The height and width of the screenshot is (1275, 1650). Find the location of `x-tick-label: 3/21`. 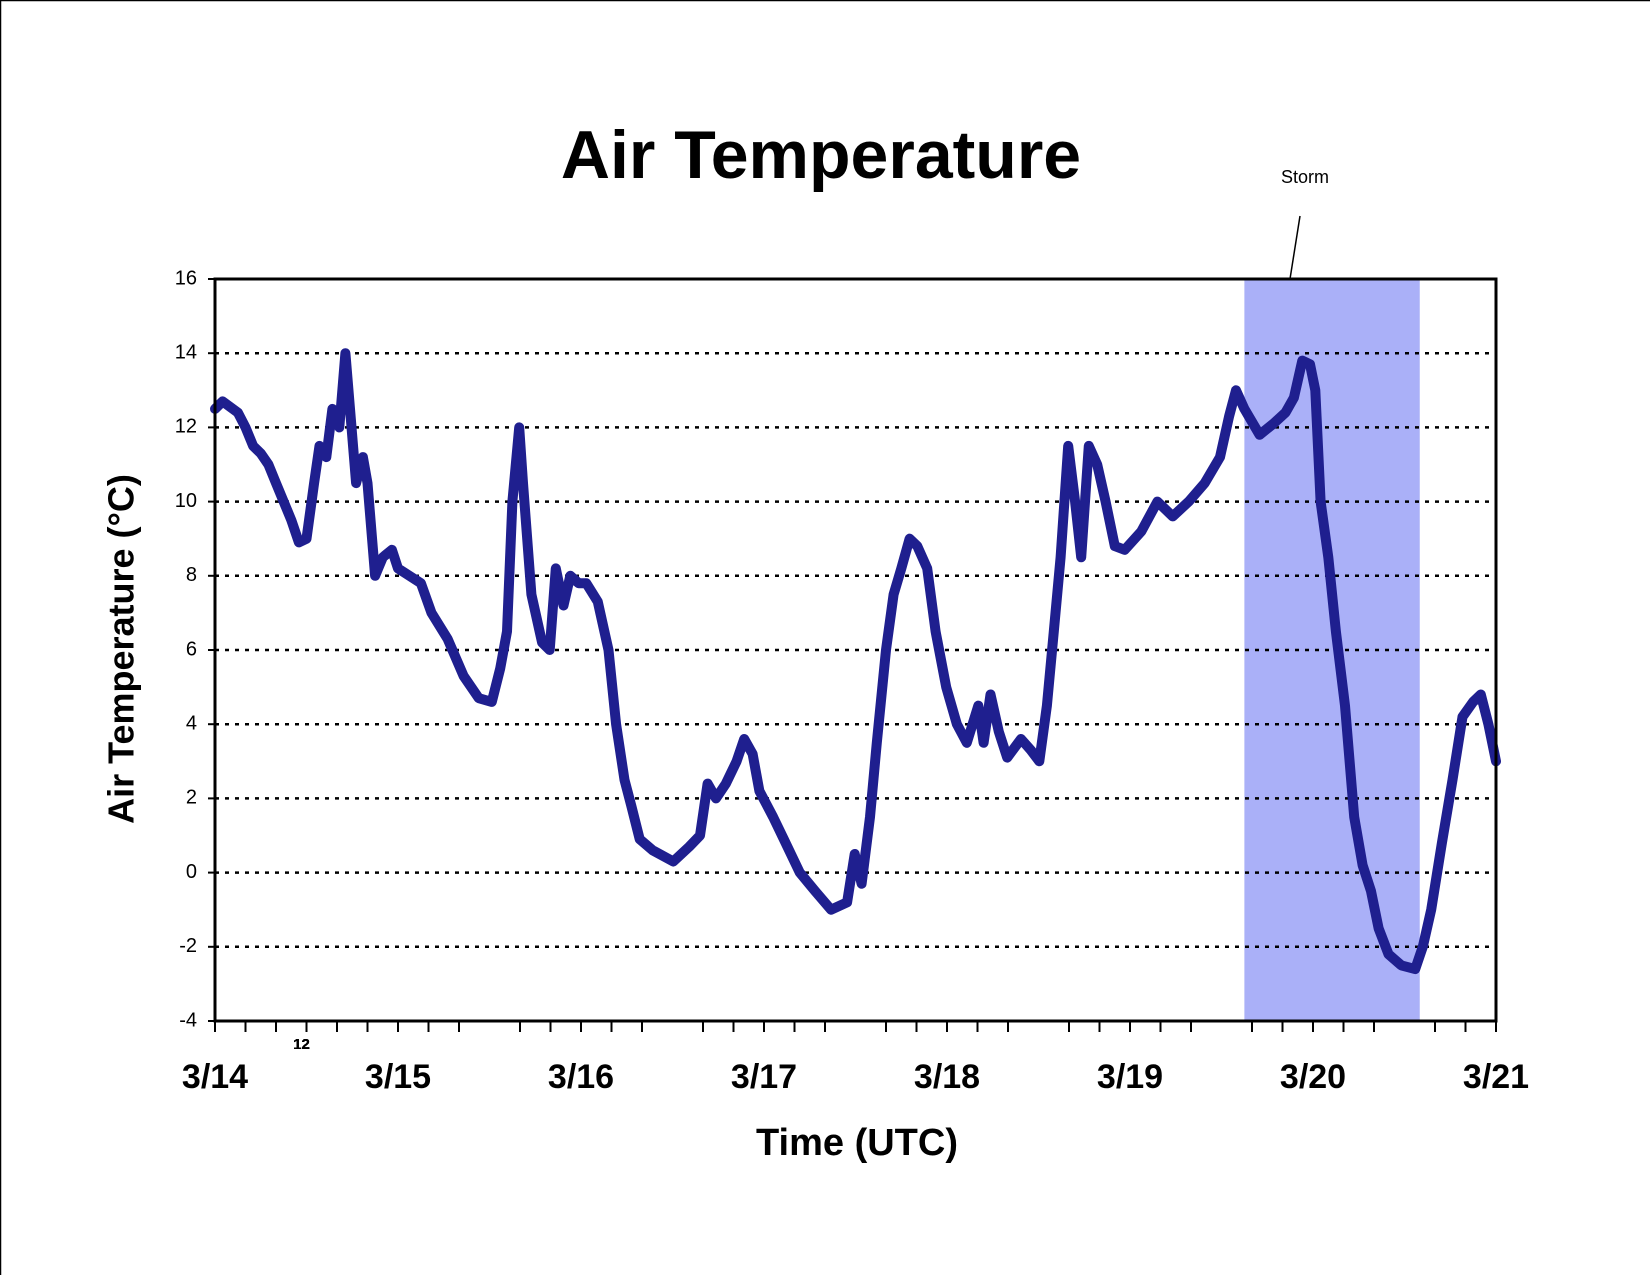

x-tick-label: 3/21 is located at coordinates (1496, 1077).